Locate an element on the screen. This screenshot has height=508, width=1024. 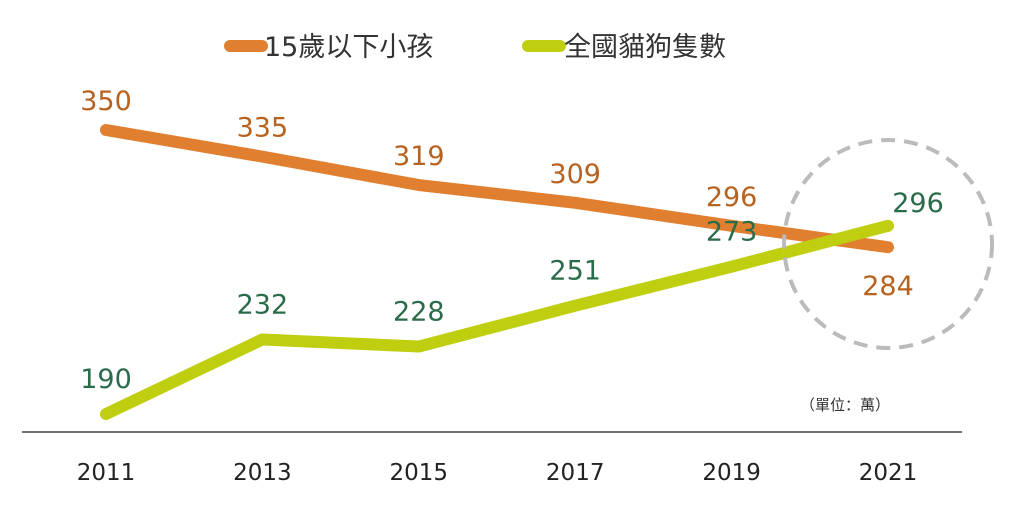
data-label-children-2019: 296 is located at coordinates (732, 197).